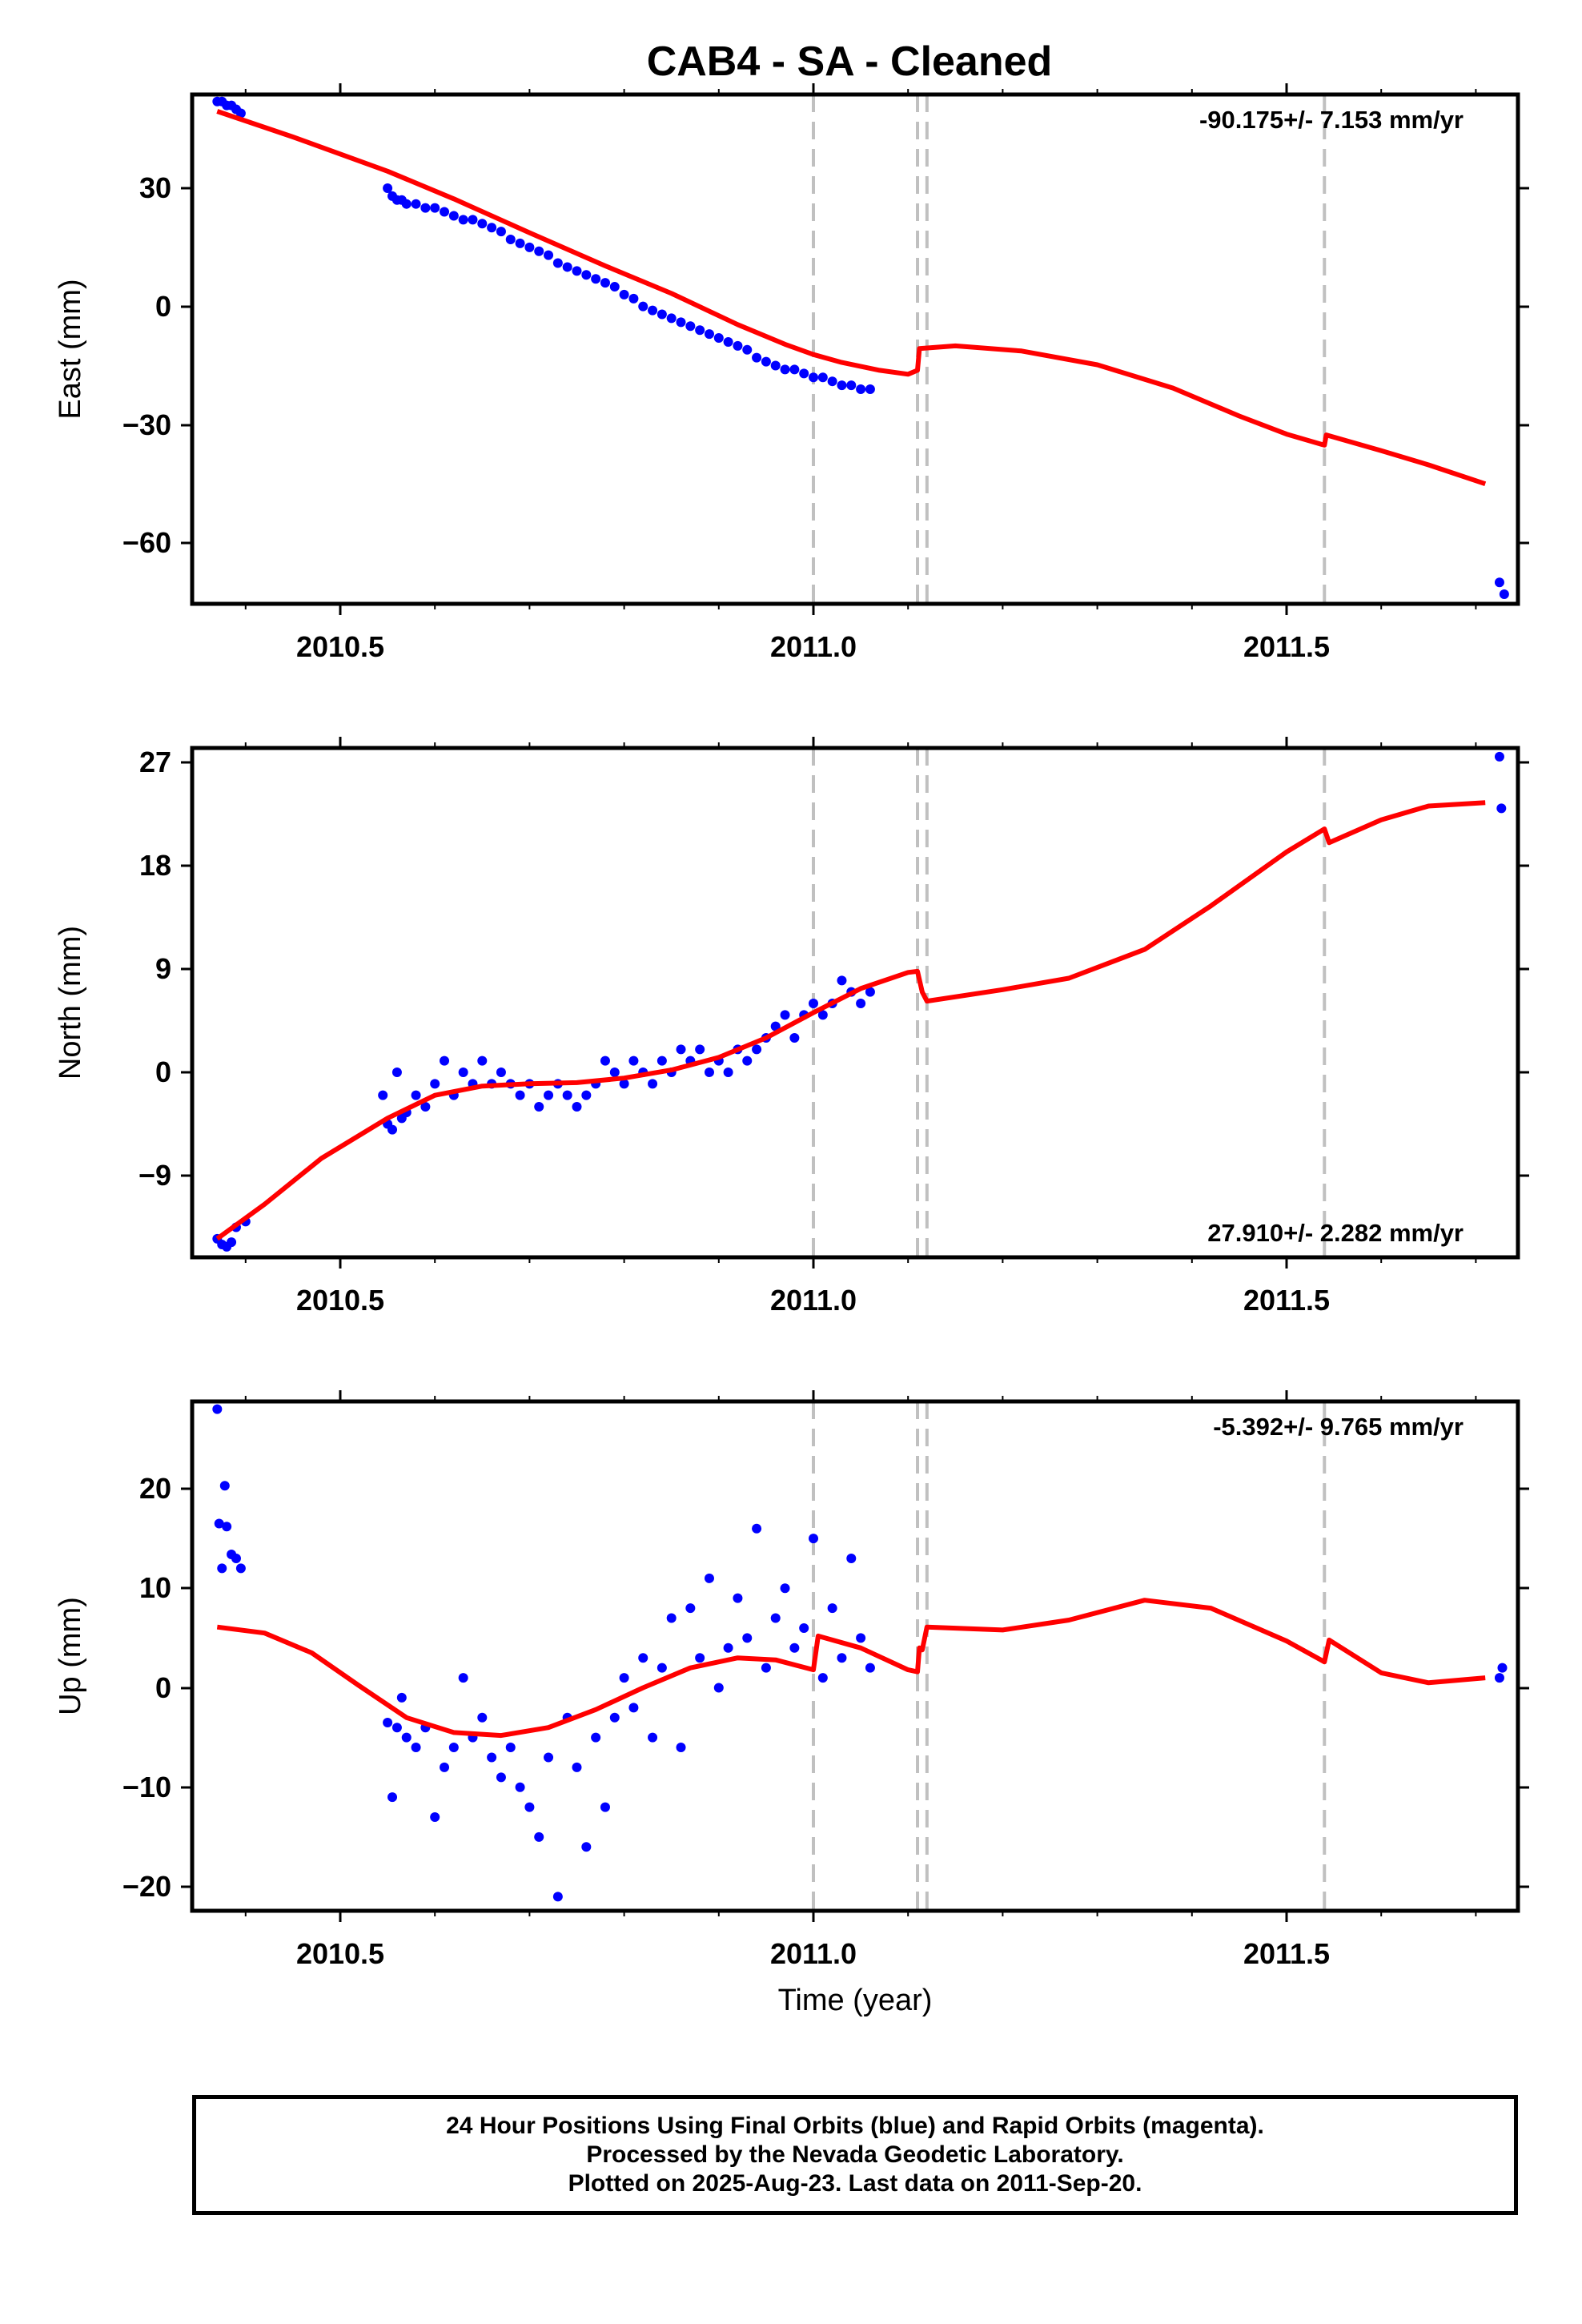 The height and width of the screenshot is (2324, 1582). Describe the element at coordinates (163, 968) in the screenshot. I see `y-tick-label-2: 9` at that location.